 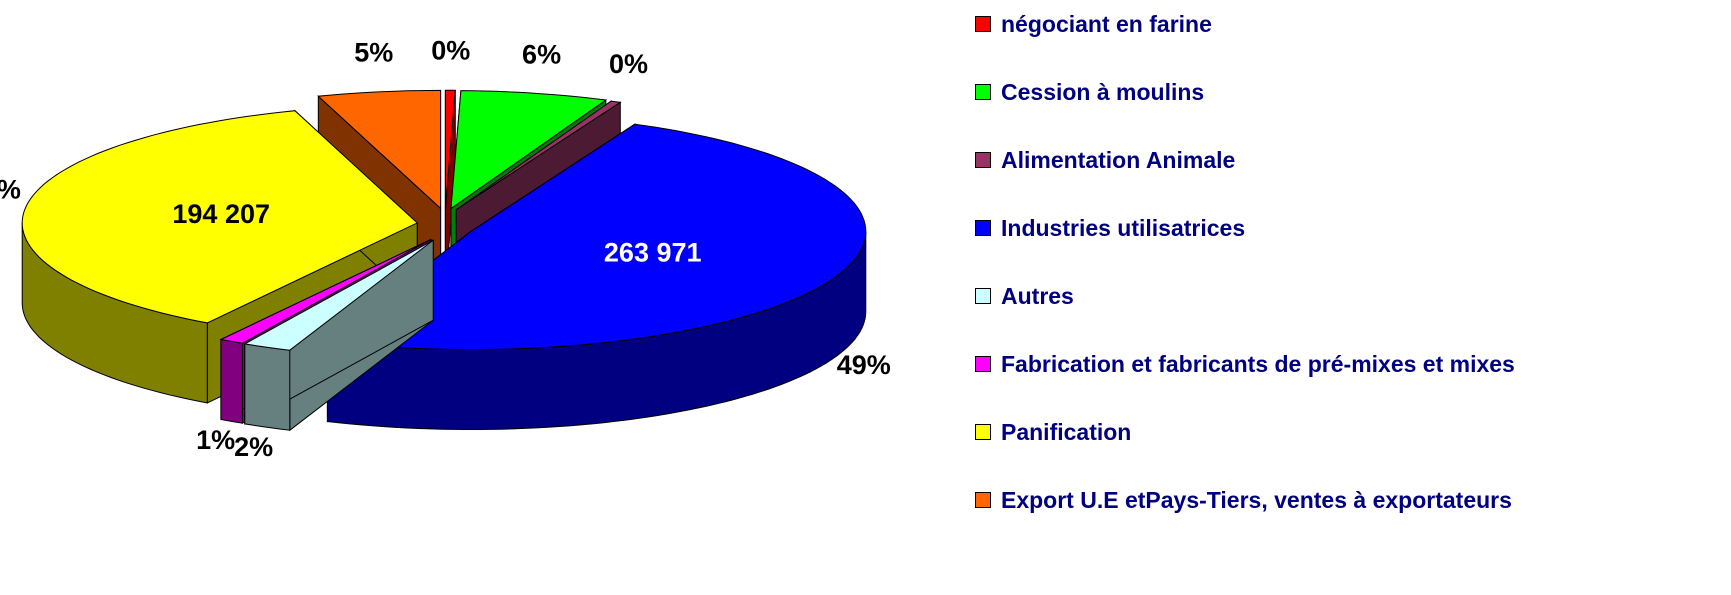 What do you see at coordinates (1270, 24) in the screenshot?
I see `legend-item: négociant en farine` at bounding box center [1270, 24].